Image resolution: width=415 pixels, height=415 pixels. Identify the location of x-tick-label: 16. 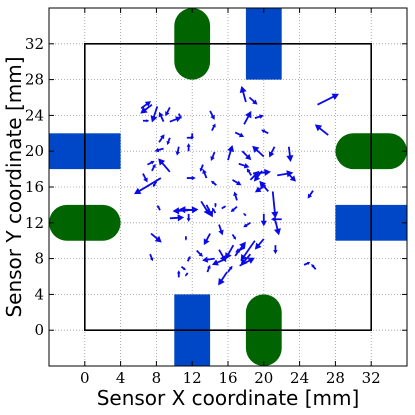
(227, 378).